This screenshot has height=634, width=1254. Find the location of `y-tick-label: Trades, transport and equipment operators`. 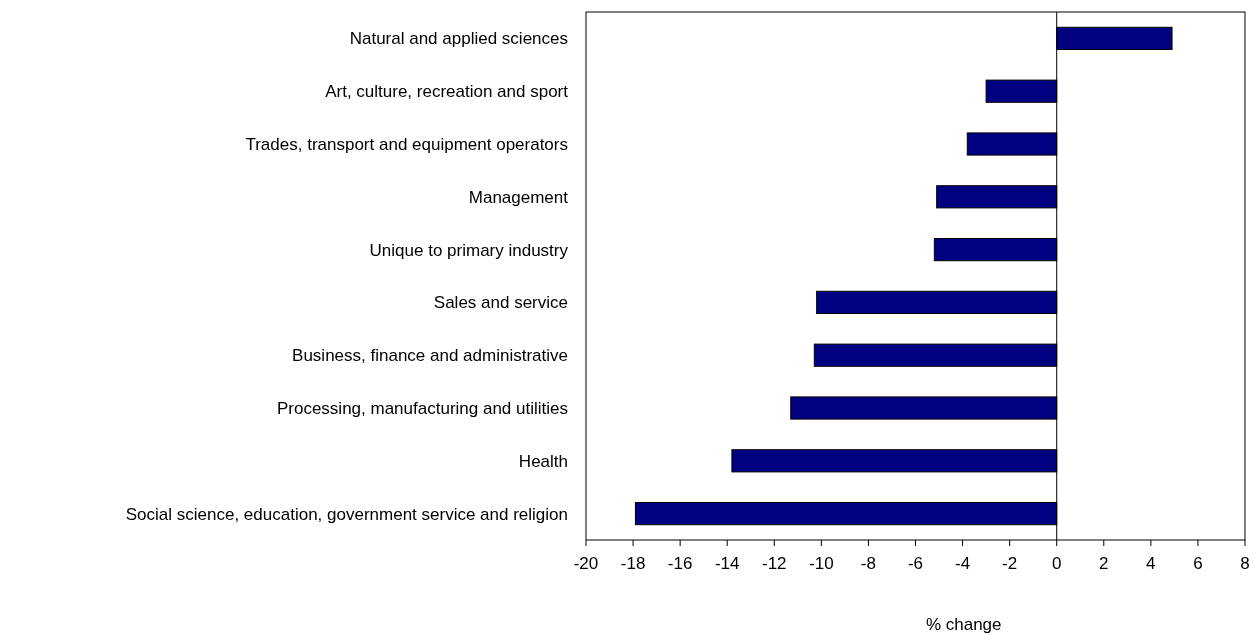

y-tick-label: Trades, transport and equipment operators is located at coordinates (406, 144).